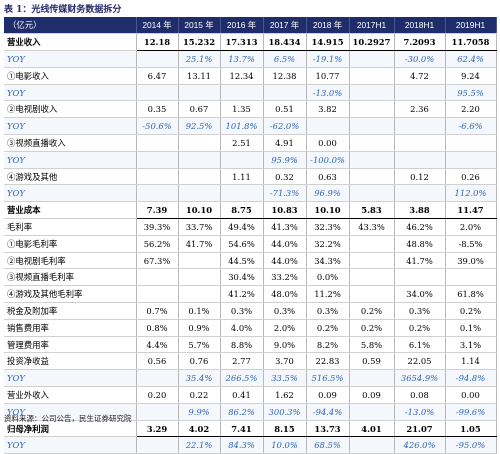 The image size is (500, 454). Describe the element at coordinates (199, 361) in the screenshot. I see `row-value: 0.76` at that location.